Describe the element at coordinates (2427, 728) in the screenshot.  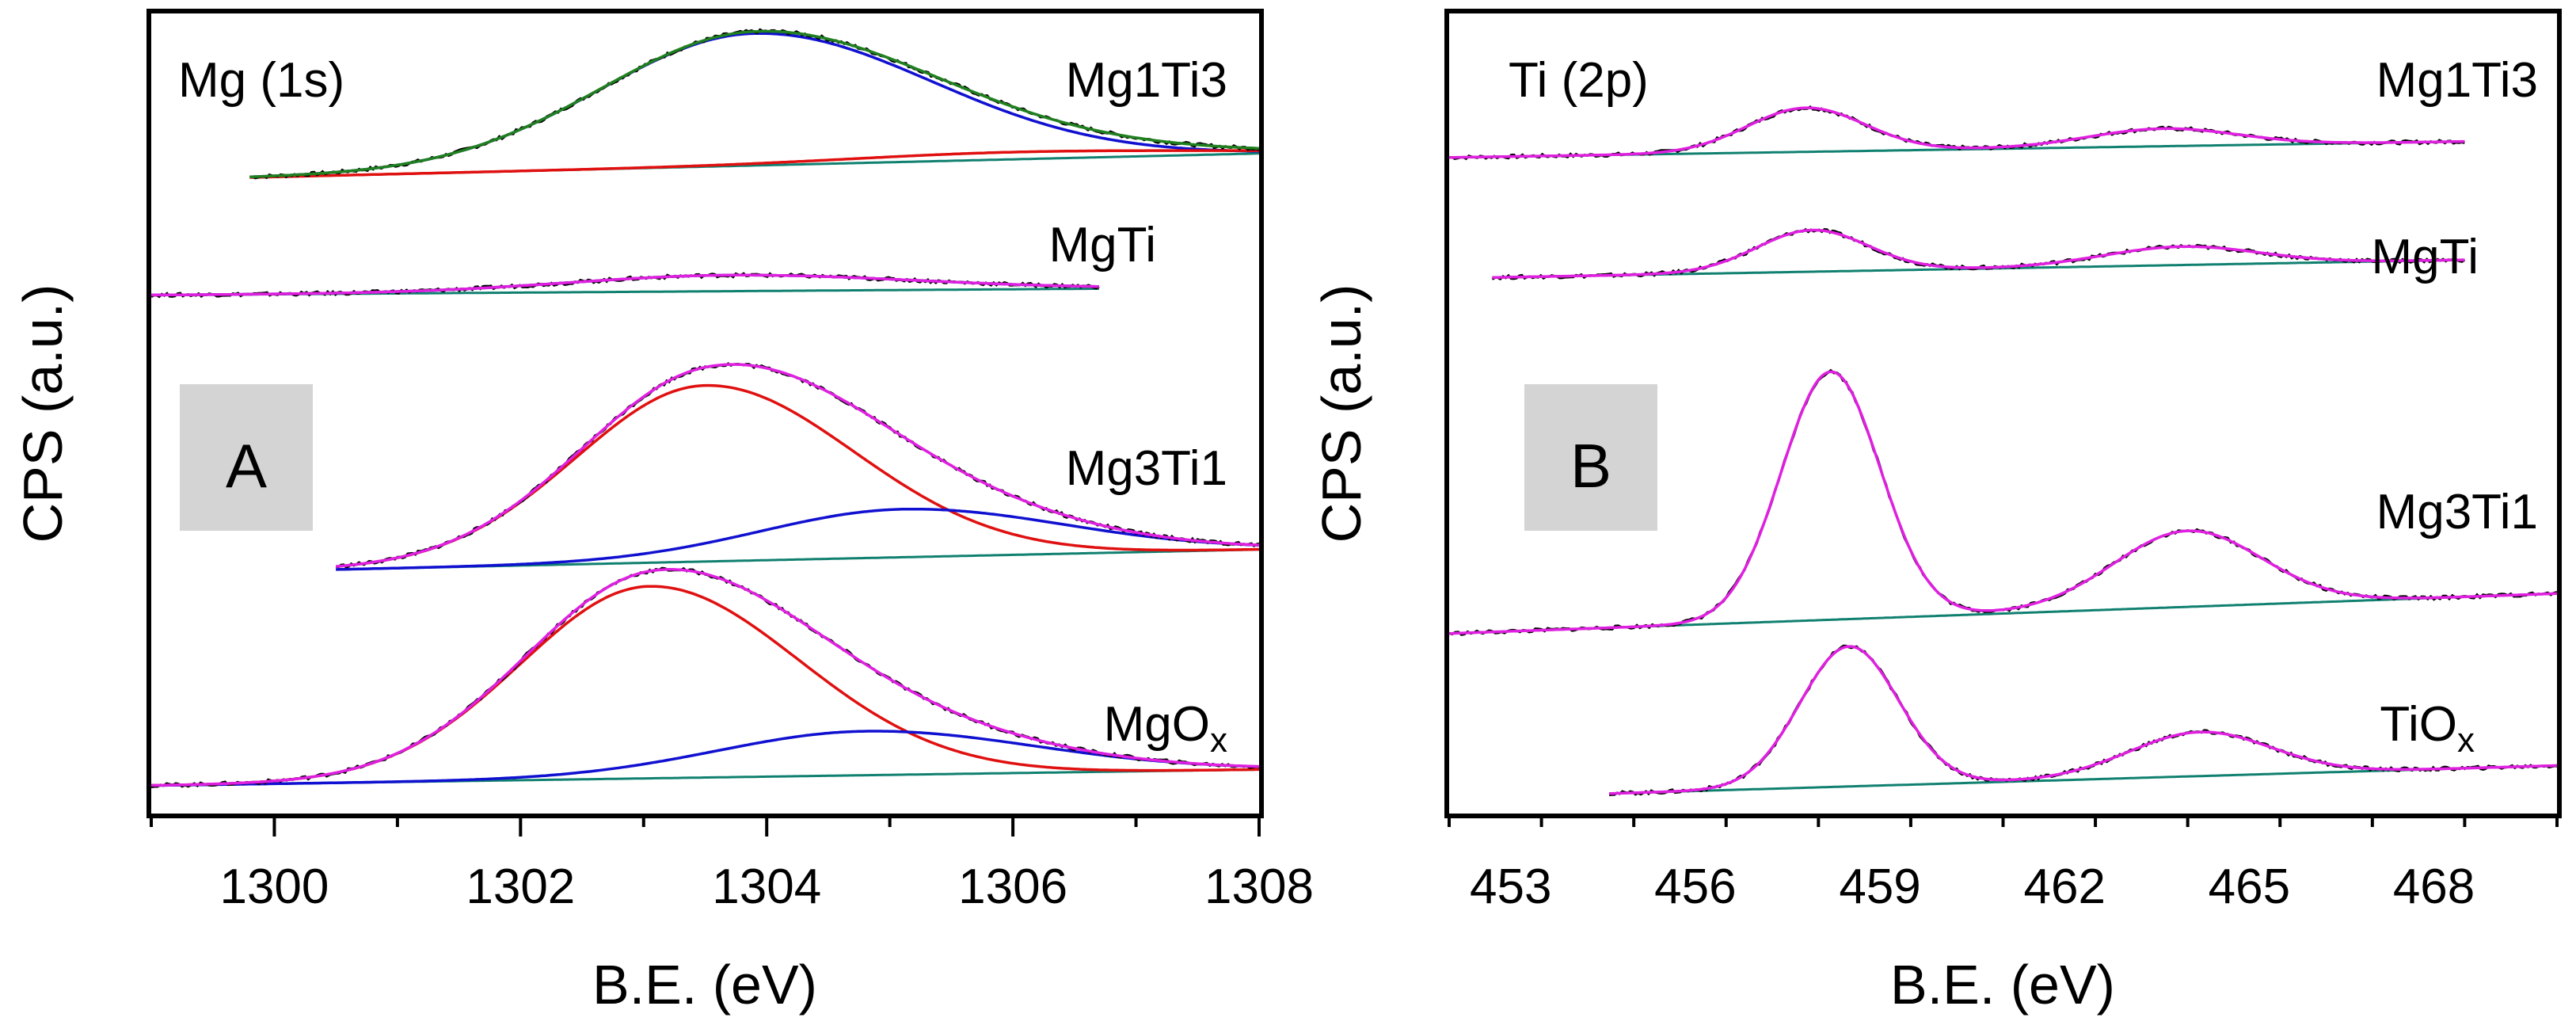
I see `sample-label: TiOx` at that location.